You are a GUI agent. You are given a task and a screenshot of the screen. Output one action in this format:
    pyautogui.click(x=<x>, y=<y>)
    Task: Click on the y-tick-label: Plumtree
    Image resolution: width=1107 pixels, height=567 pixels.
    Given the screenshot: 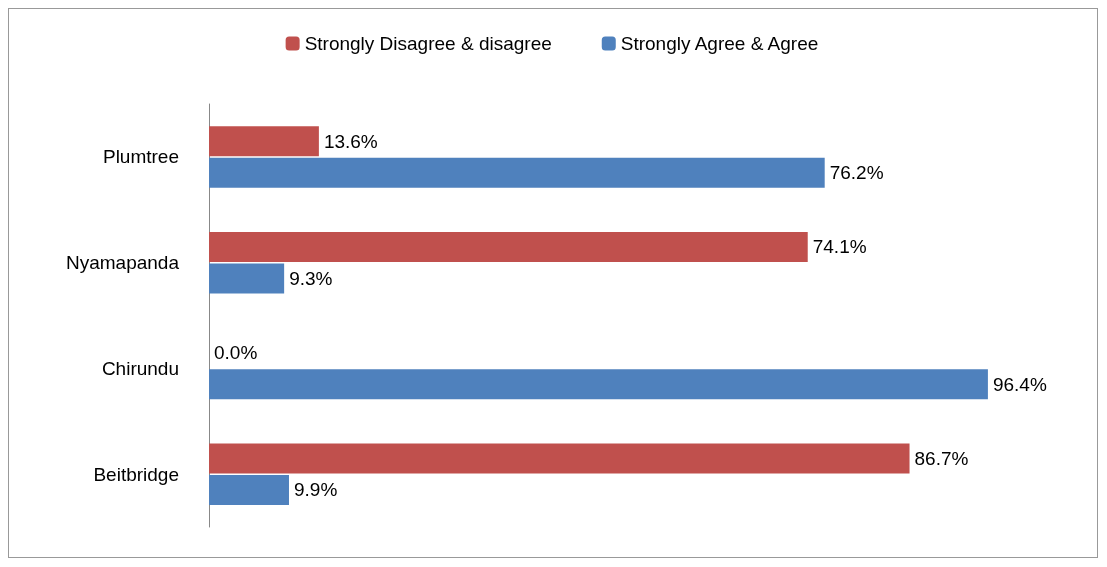 What is the action you would take?
    pyautogui.click(x=140, y=157)
    